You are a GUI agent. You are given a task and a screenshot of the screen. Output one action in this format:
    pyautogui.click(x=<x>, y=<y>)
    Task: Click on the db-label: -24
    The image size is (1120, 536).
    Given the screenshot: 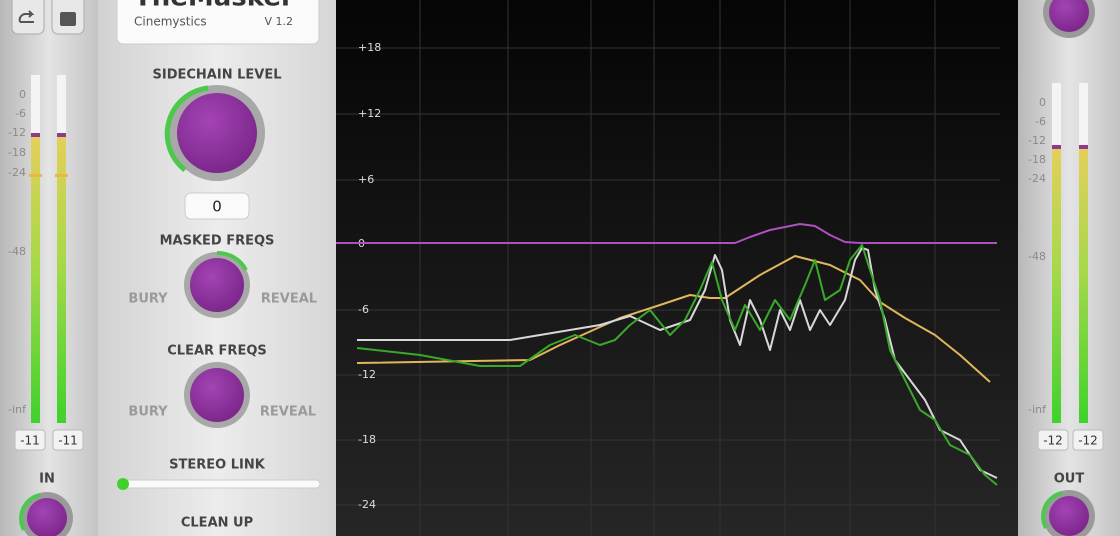 What is the action you would take?
    pyautogui.click(x=367, y=504)
    